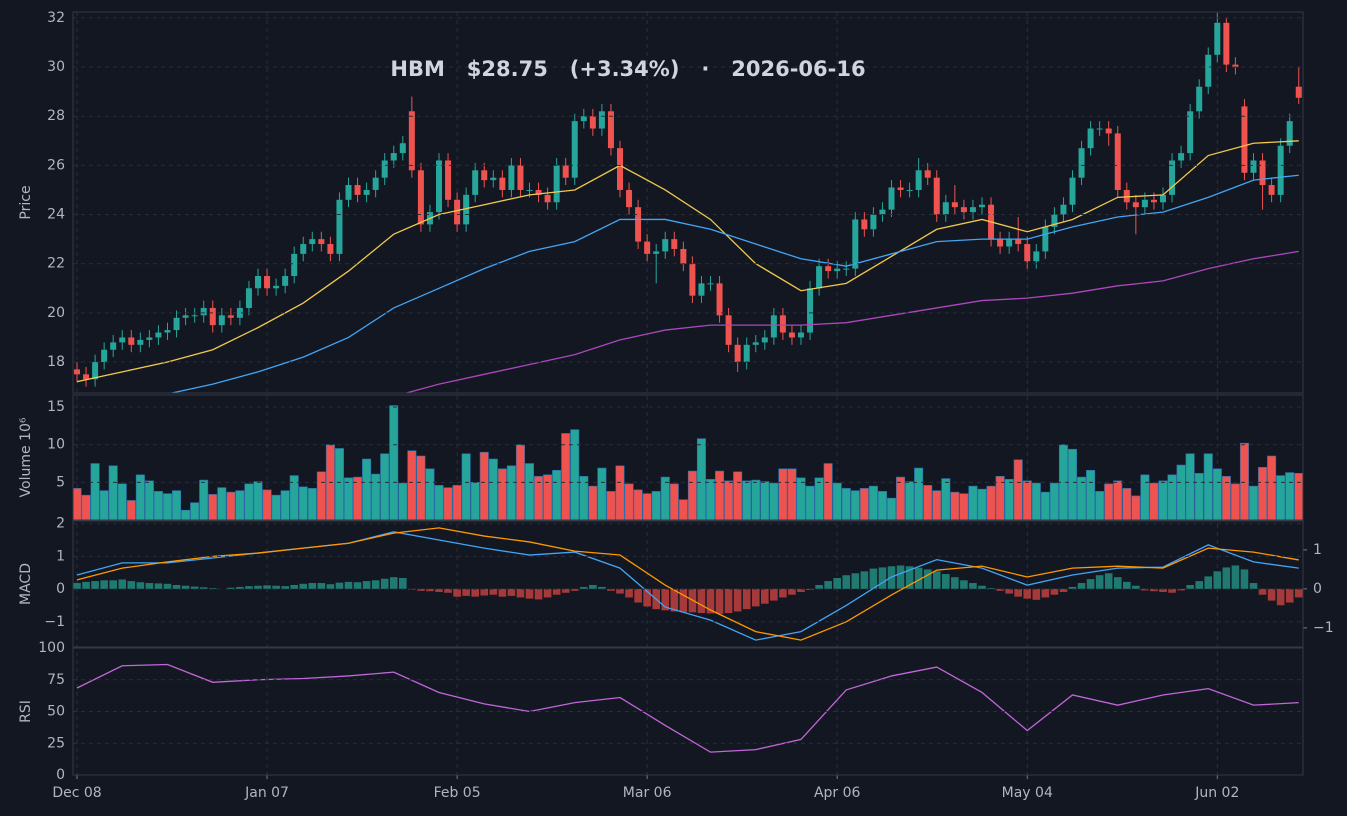 The height and width of the screenshot is (816, 1347). Describe the element at coordinates (837, 793) in the screenshot. I see `x-tick-label: Apr 06` at that location.